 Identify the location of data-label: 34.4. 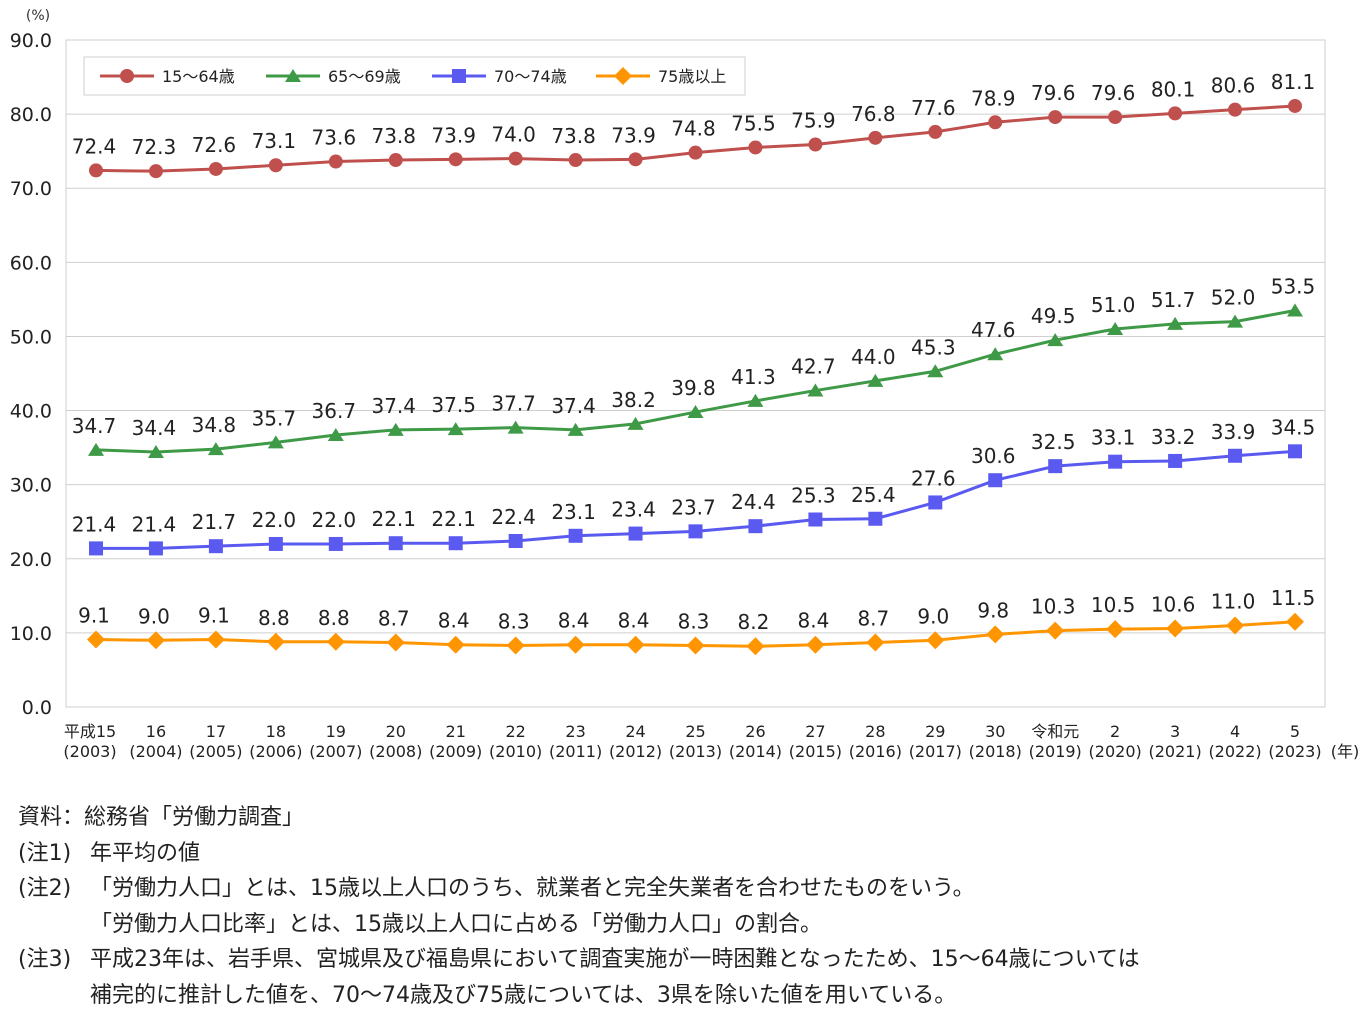
(154, 428).